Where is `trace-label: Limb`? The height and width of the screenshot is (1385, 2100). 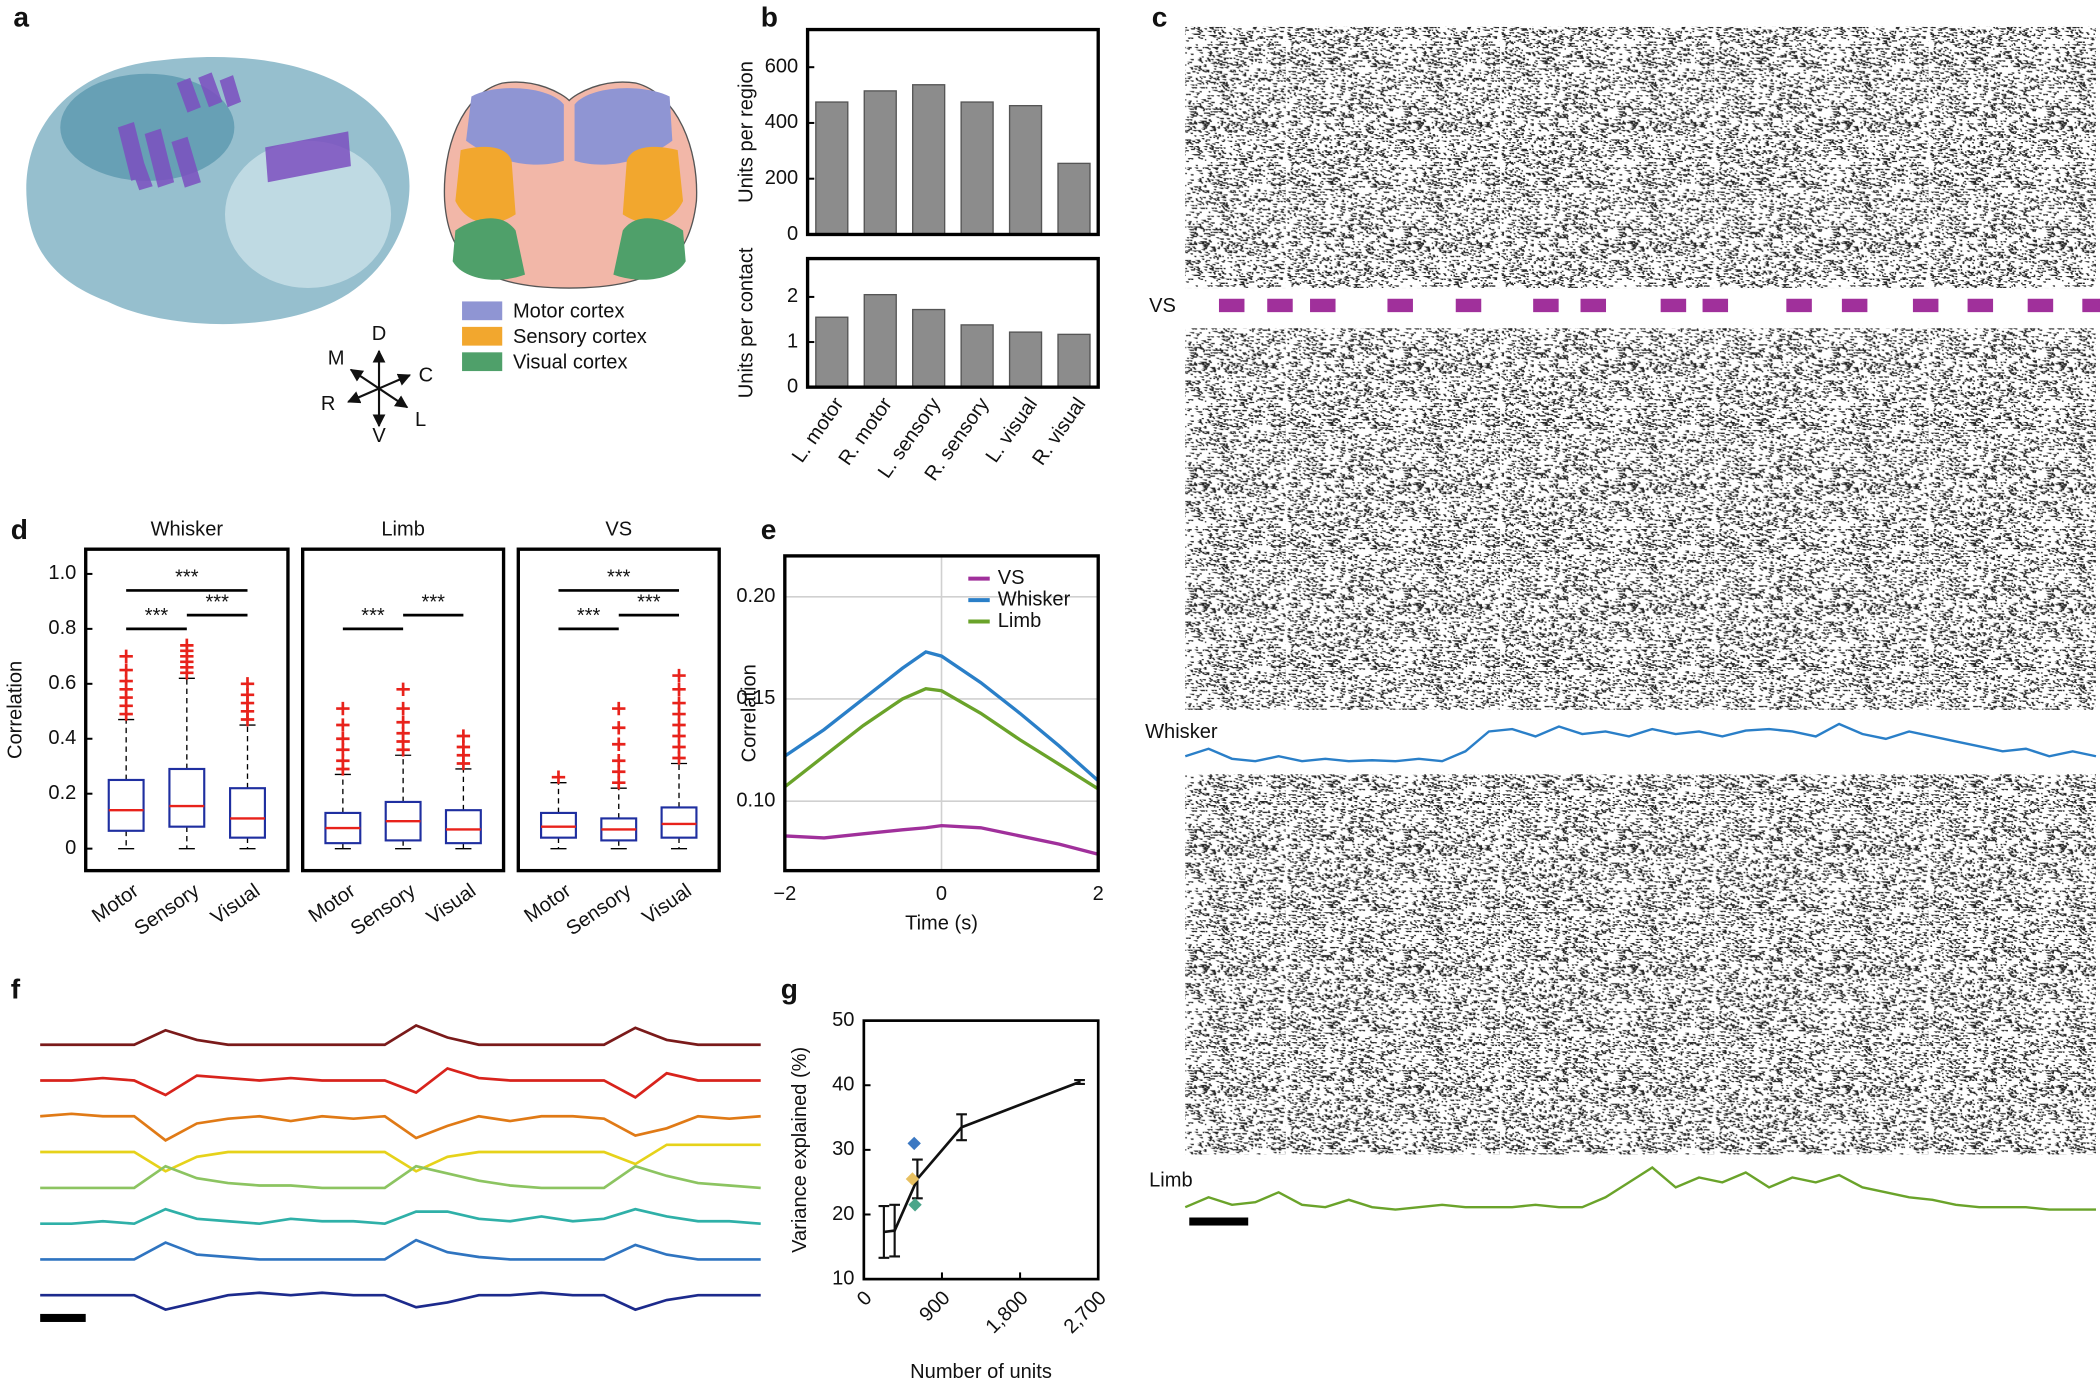 trace-label: Limb is located at coordinates (1171, 1181).